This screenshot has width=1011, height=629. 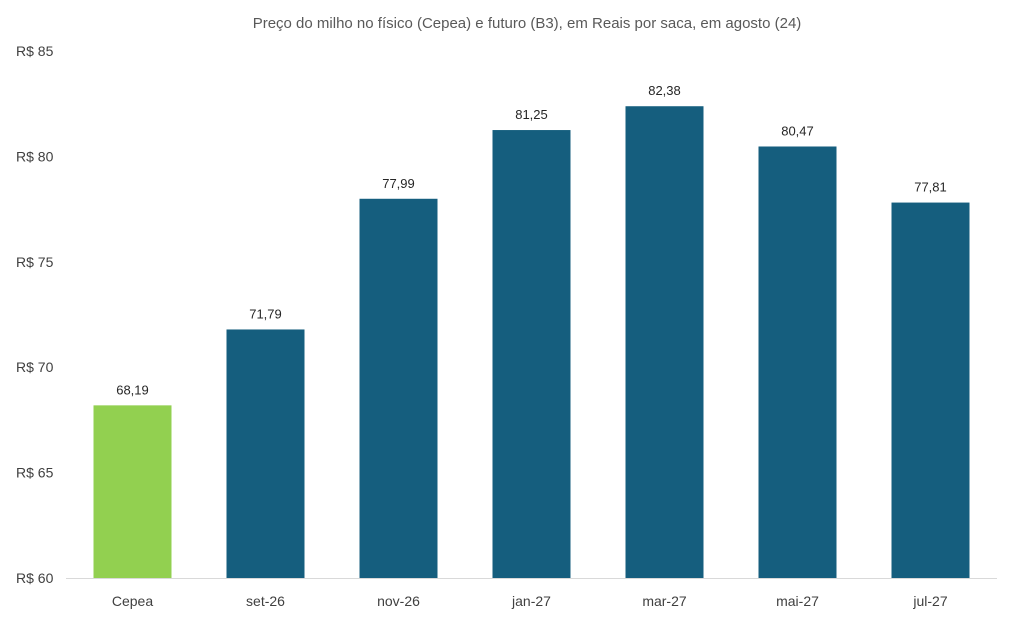 What do you see at coordinates (531, 114) in the screenshot?
I see `data-label: 81,25` at bounding box center [531, 114].